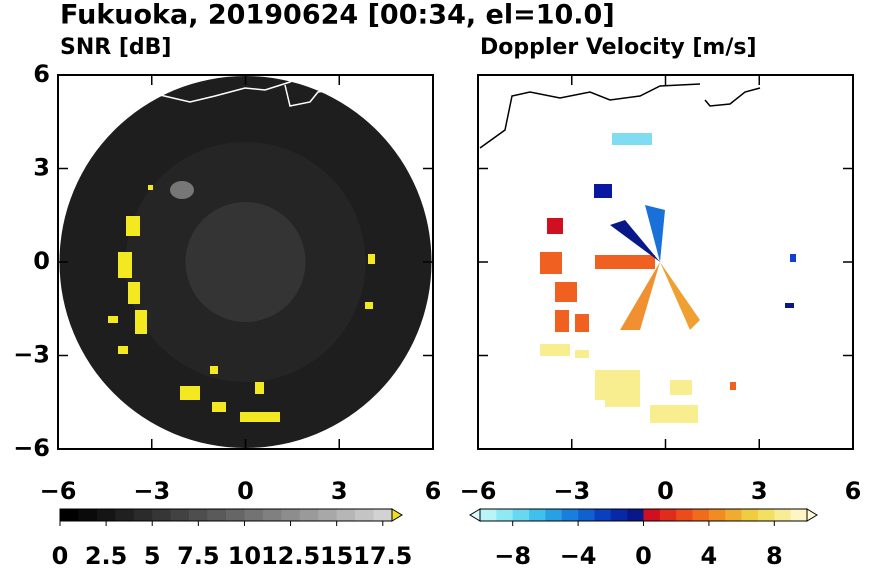 The image size is (870, 570). I want to click on y-tick-label: 0, so click(41, 261).